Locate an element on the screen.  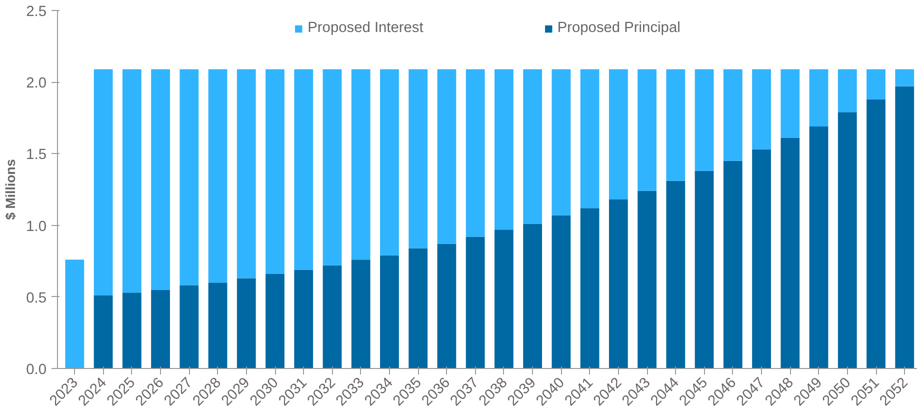
legend-label: Proposed Interest is located at coordinates (366, 28).